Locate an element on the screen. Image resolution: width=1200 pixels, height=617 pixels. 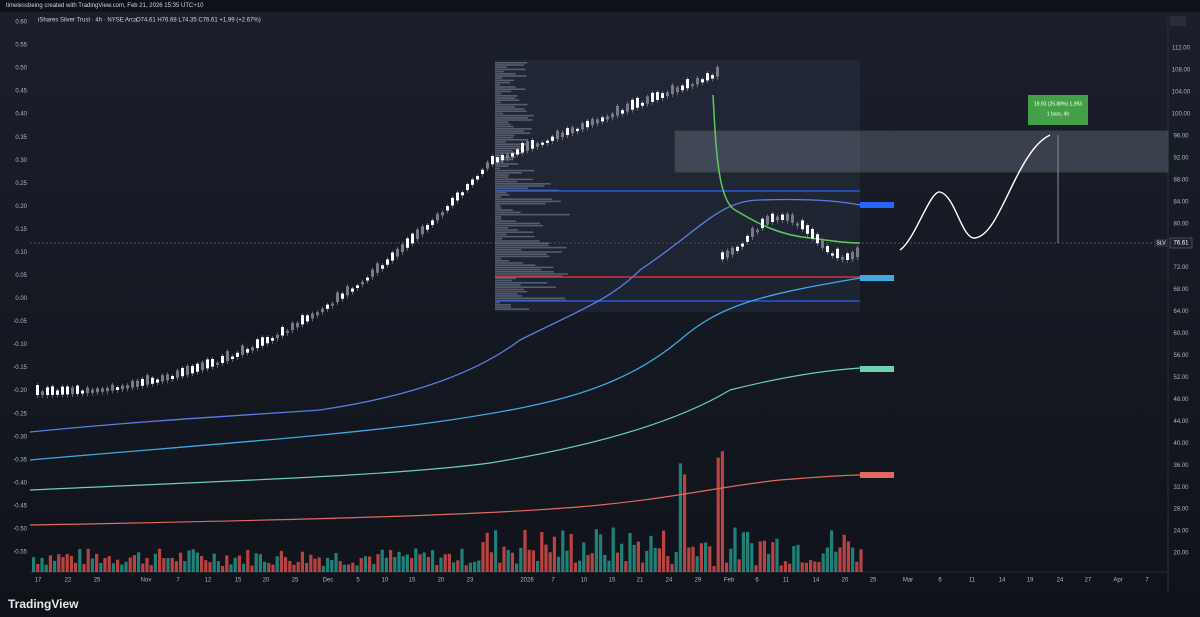
profile-box is located at coordinates (677, 186).